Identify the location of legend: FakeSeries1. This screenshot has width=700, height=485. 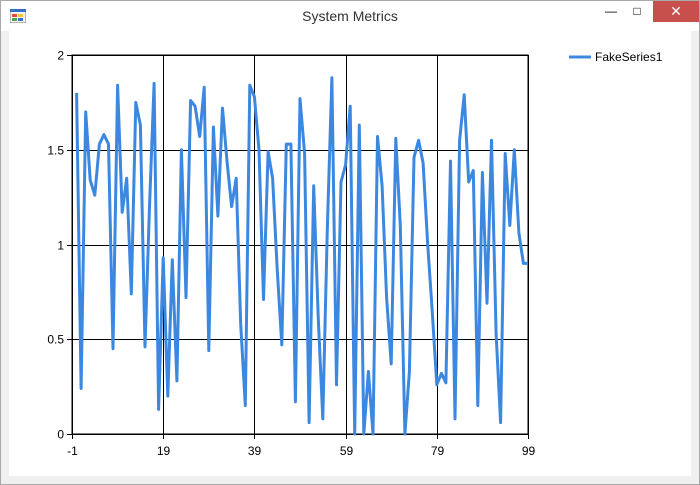
(616, 57).